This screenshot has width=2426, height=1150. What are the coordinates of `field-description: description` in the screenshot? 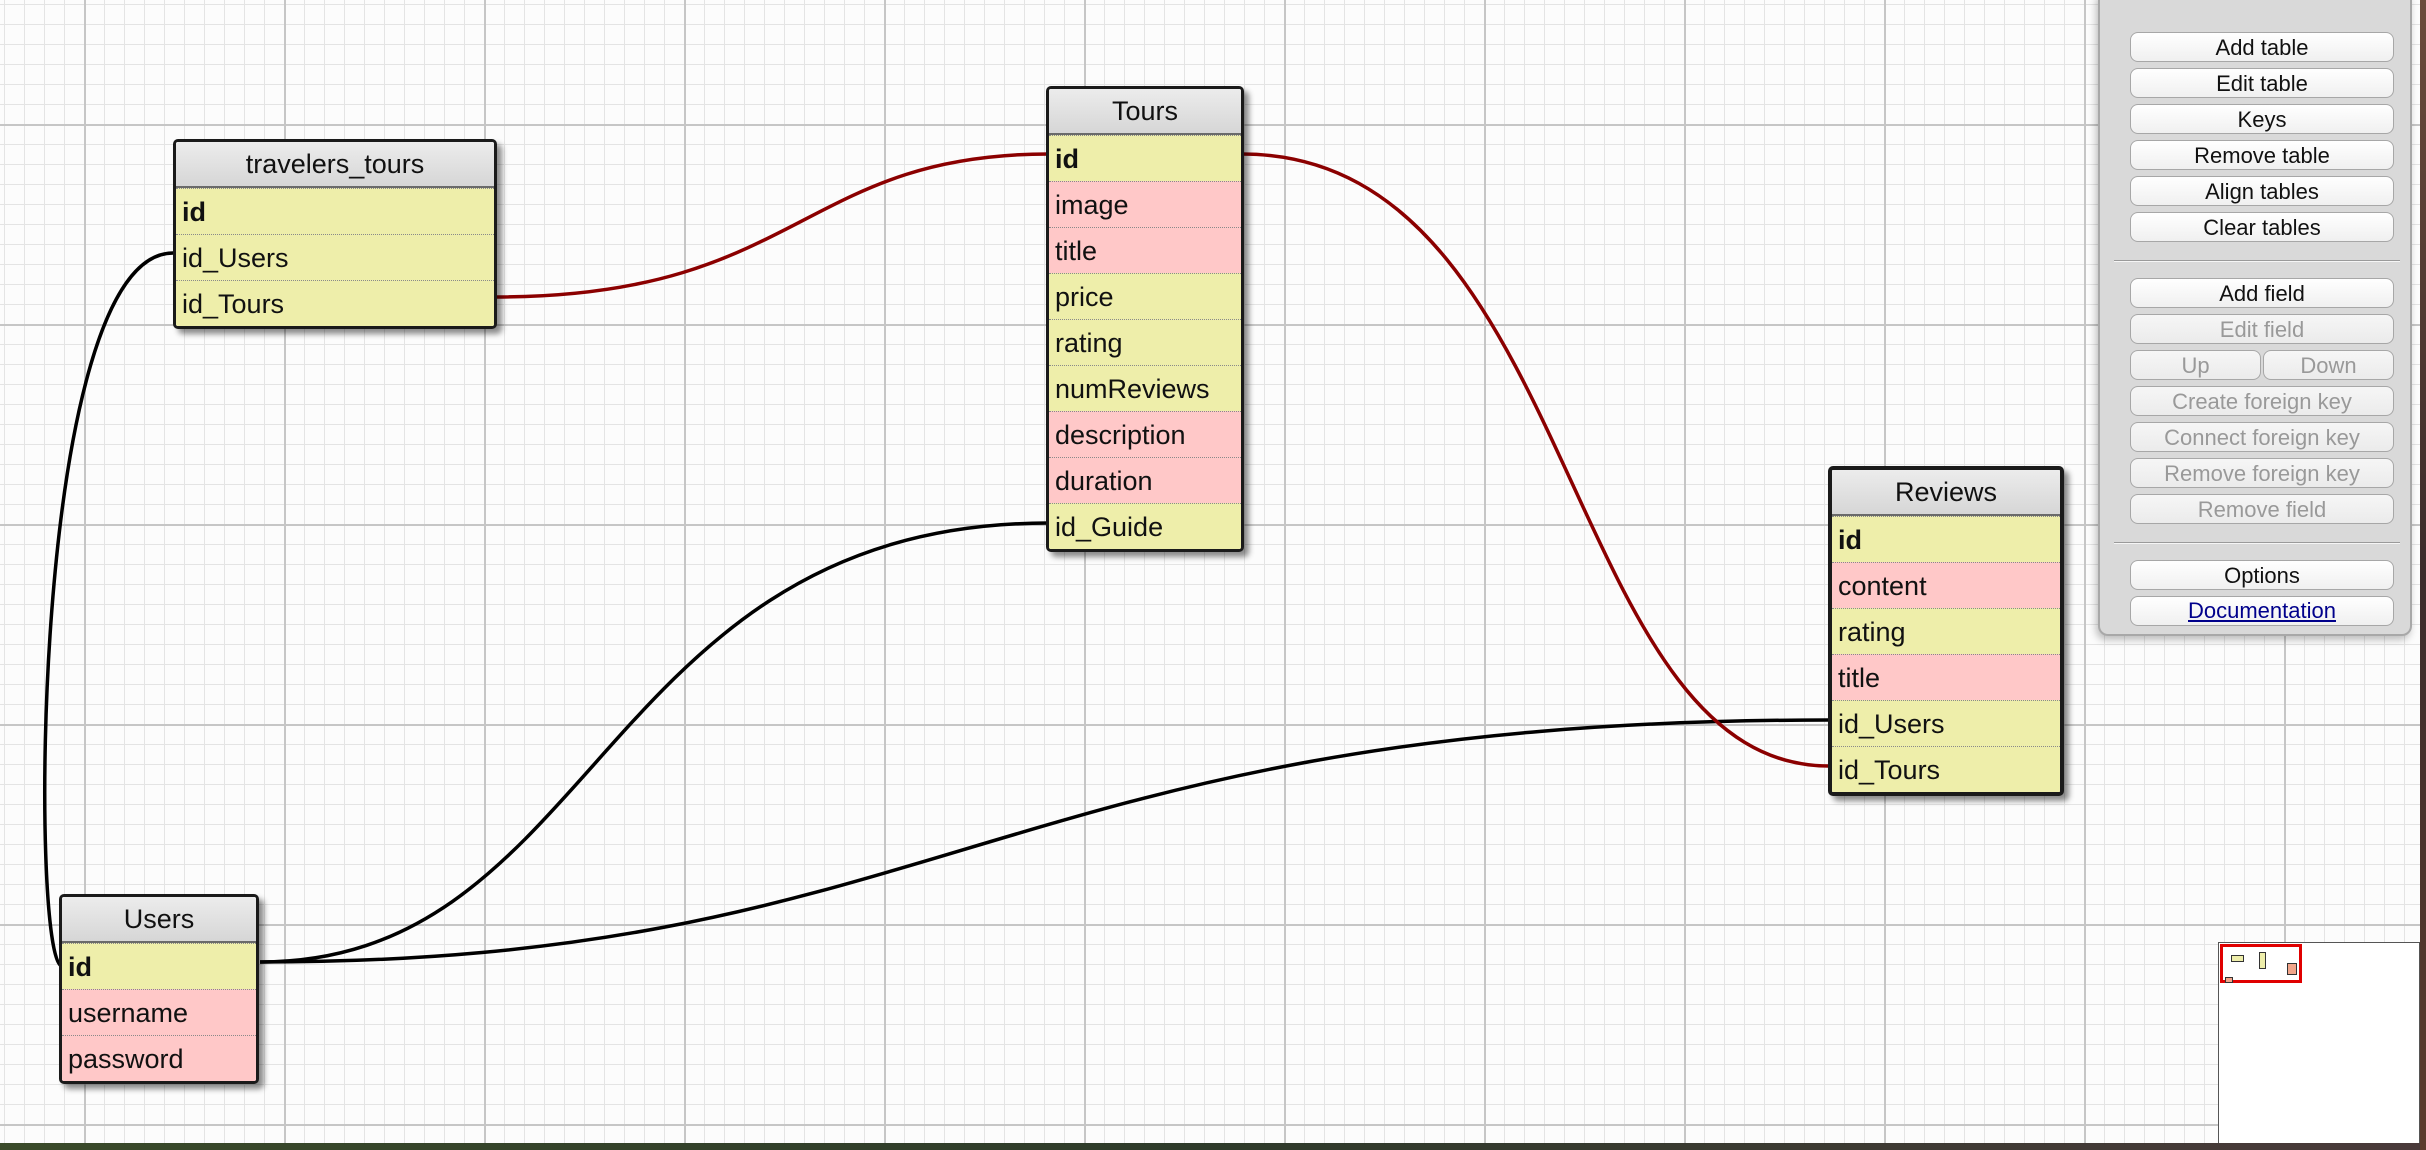 It's located at (1145, 434).